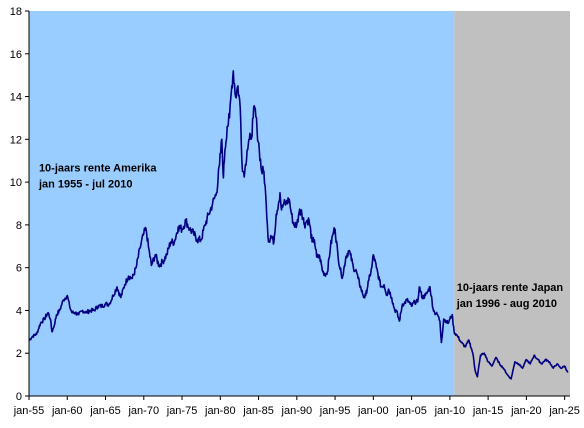 This screenshot has width=584, height=428. I want to click on x-tick-label: jan-55, so click(29, 411).